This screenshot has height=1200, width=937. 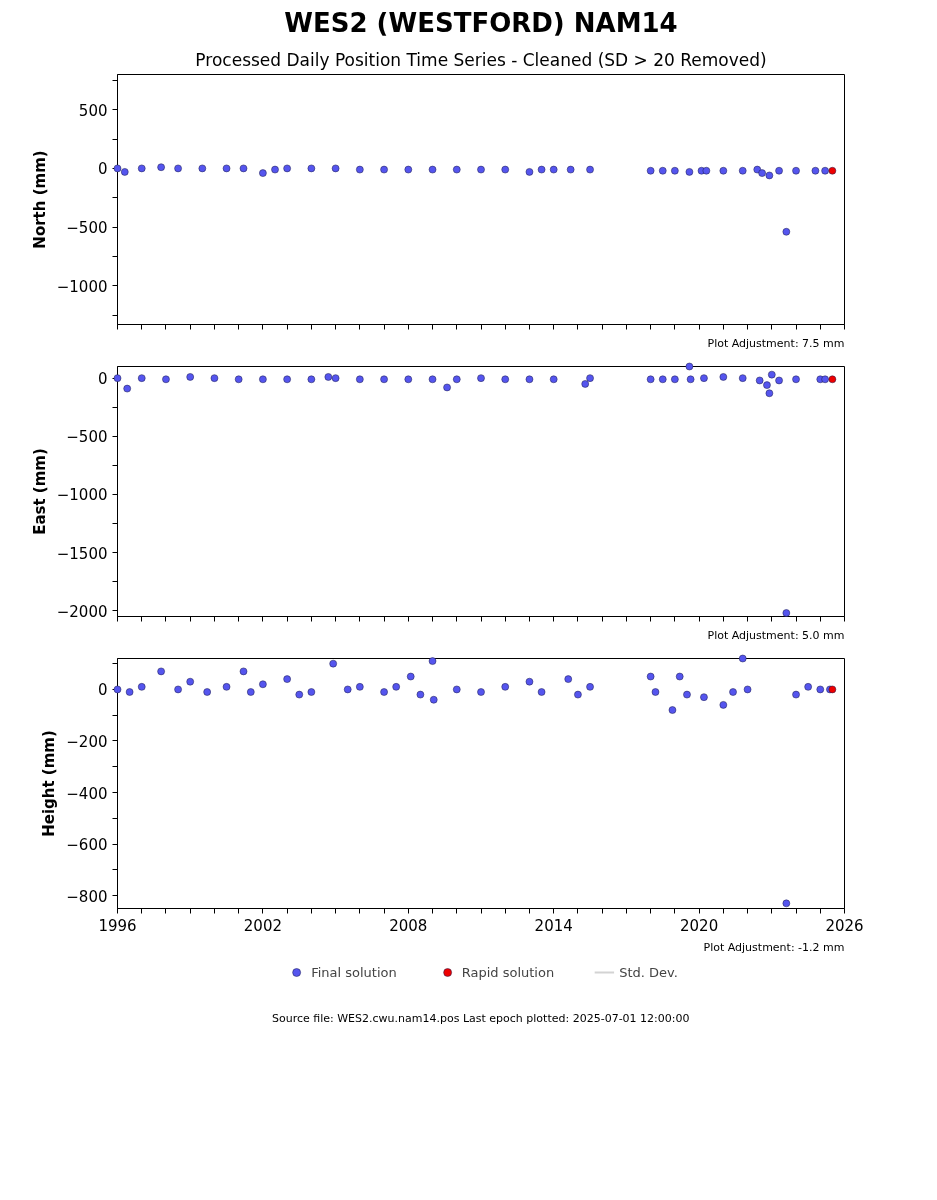 What do you see at coordinates (776, 635) in the screenshot?
I see `text: Plot Adjustment: 5.0 mm` at bounding box center [776, 635].